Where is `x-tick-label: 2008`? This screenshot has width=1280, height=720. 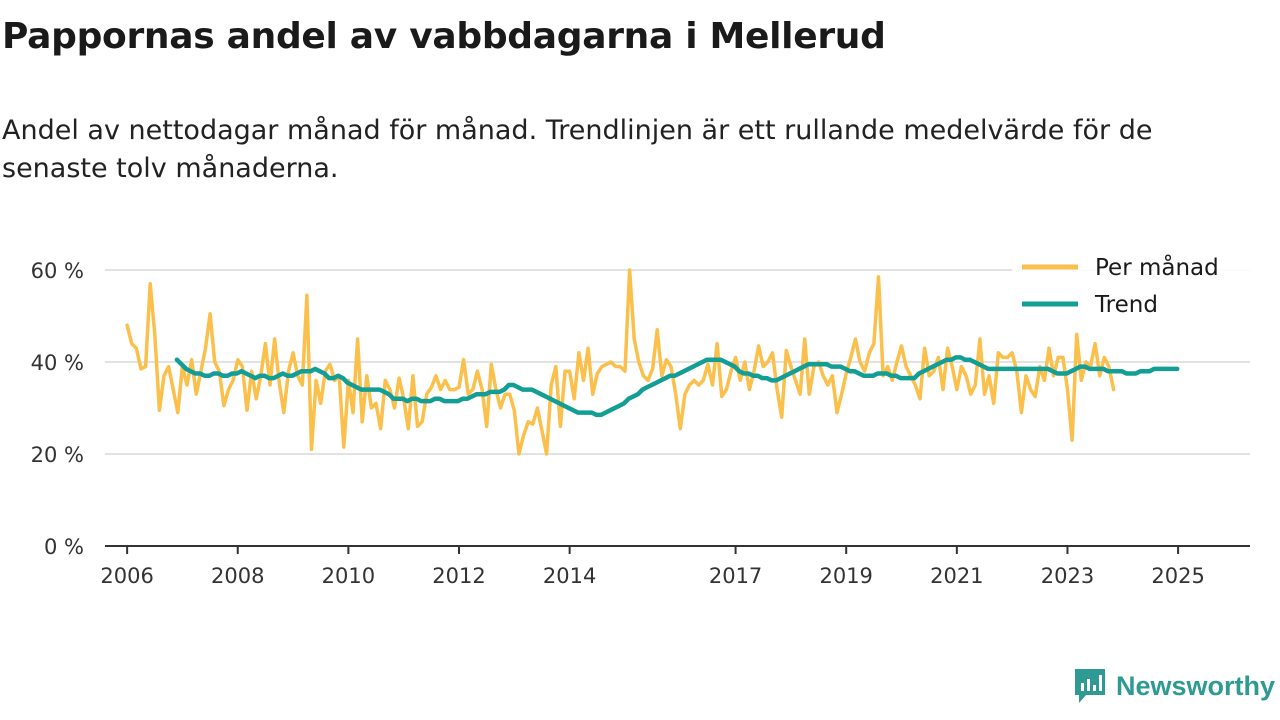
x-tick-label: 2008 is located at coordinates (237, 576).